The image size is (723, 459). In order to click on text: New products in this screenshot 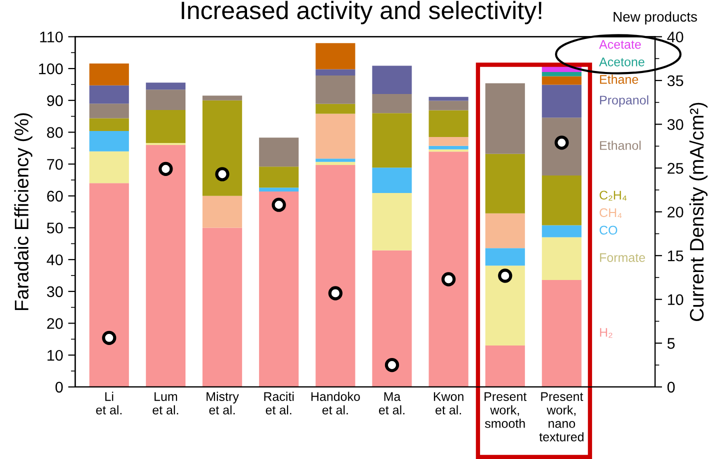, I will do `click(655, 18)`.